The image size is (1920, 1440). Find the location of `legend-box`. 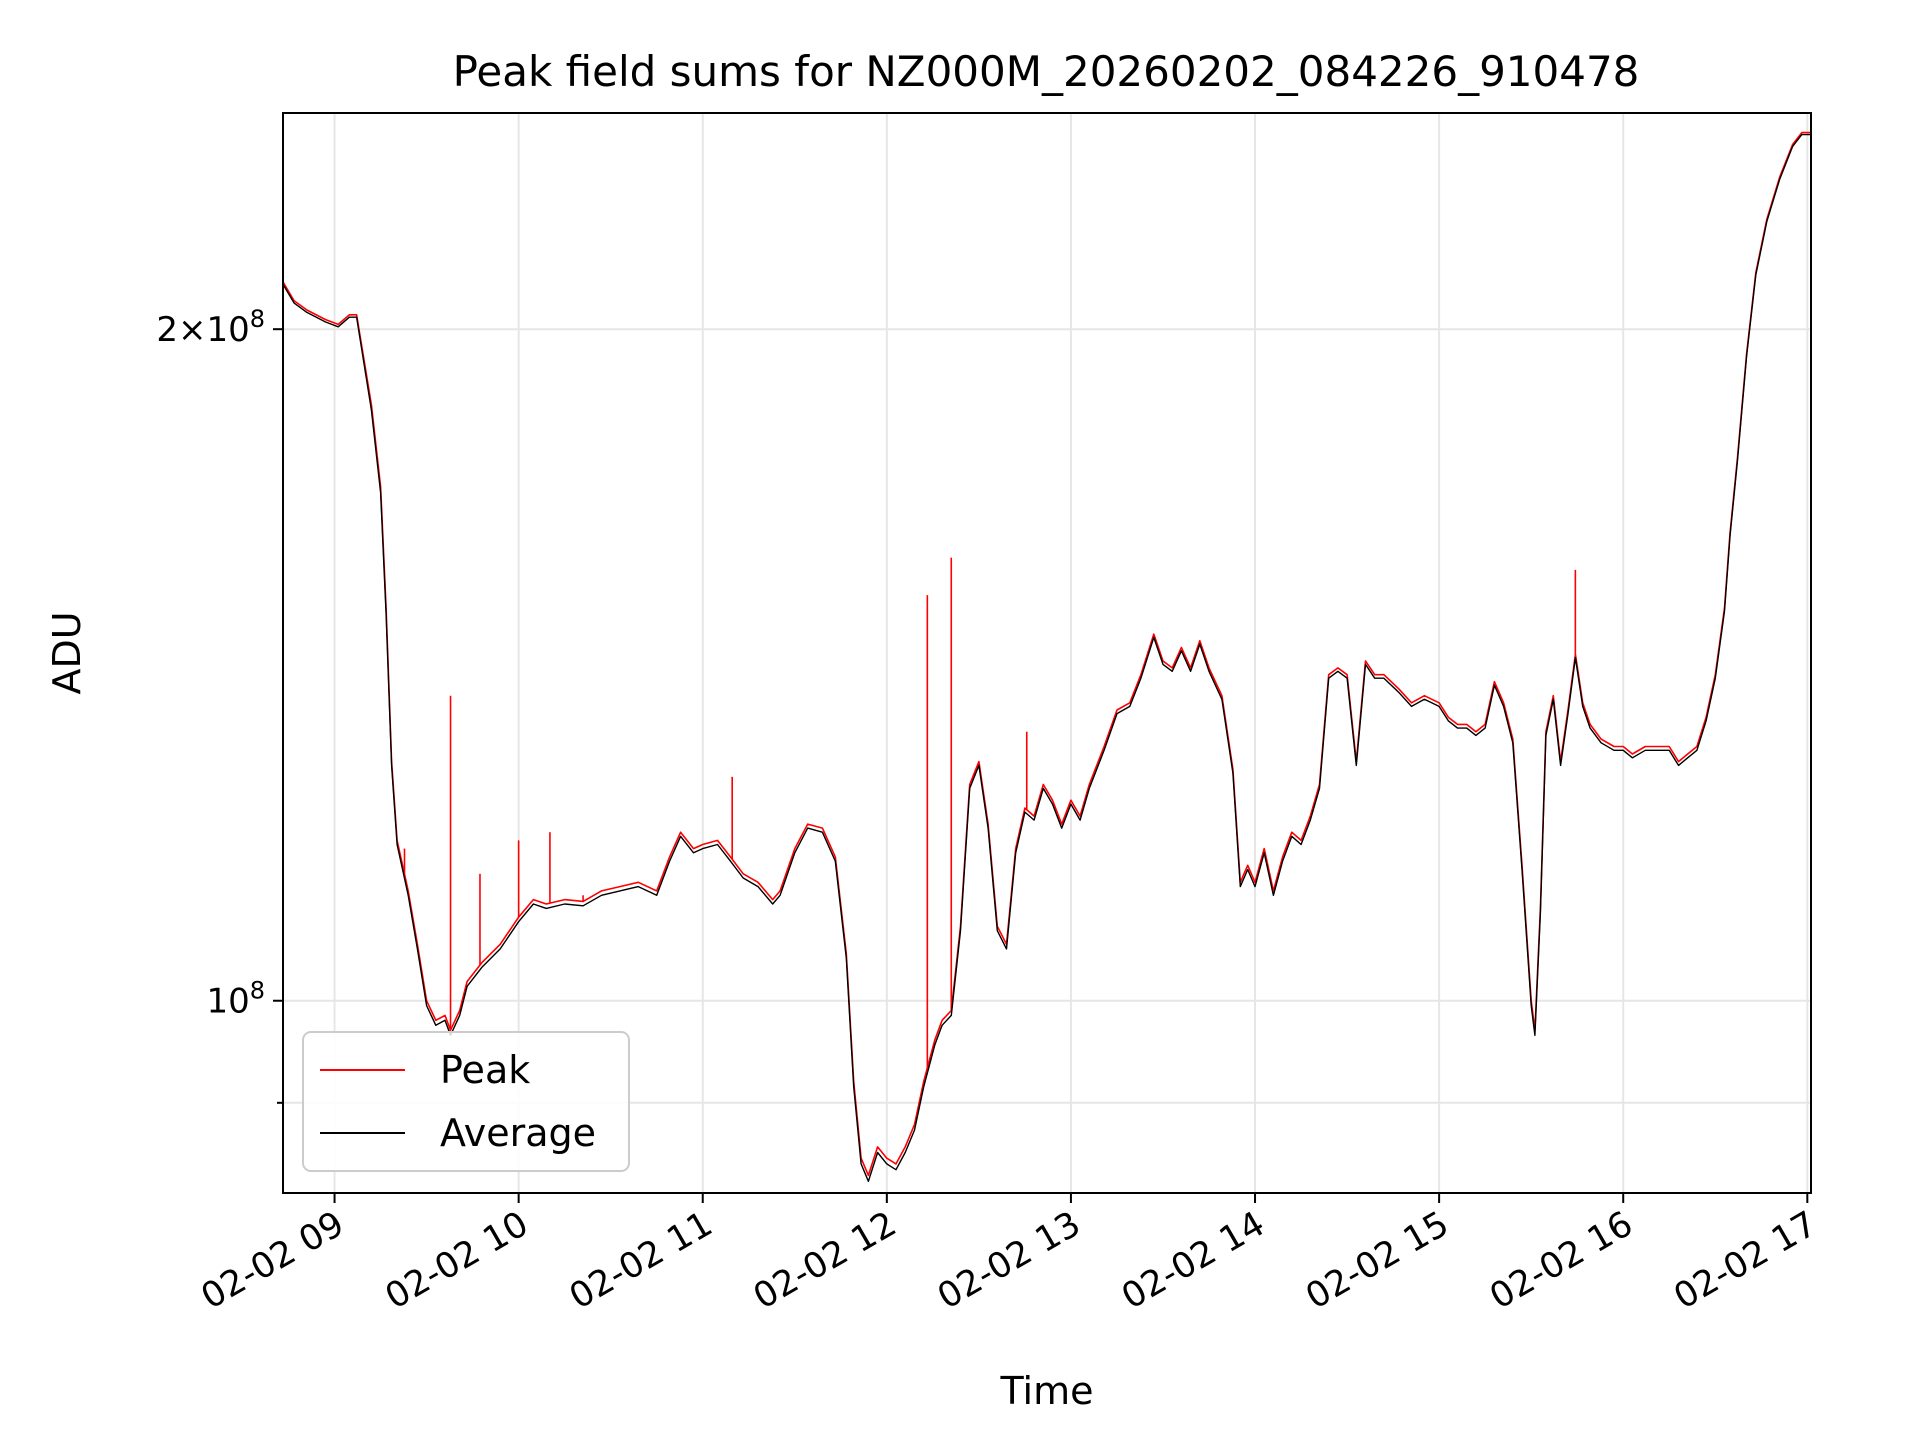

legend-box is located at coordinates (466, 1101).